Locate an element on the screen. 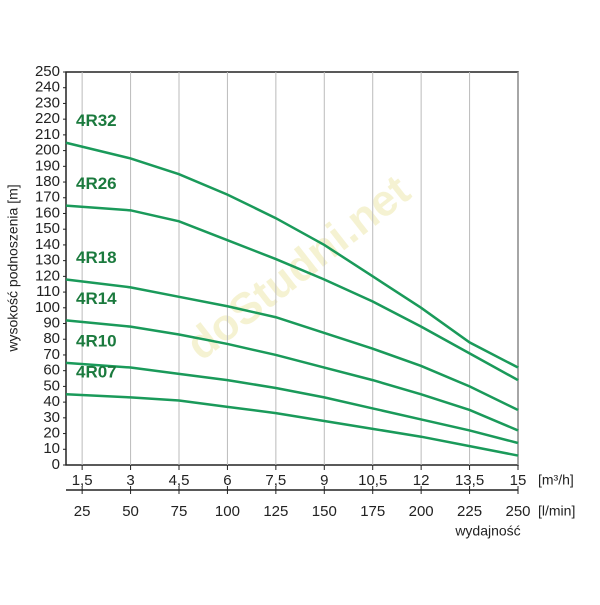 This screenshot has height=605, width=600. y-tick-label: 190 is located at coordinates (47, 165).